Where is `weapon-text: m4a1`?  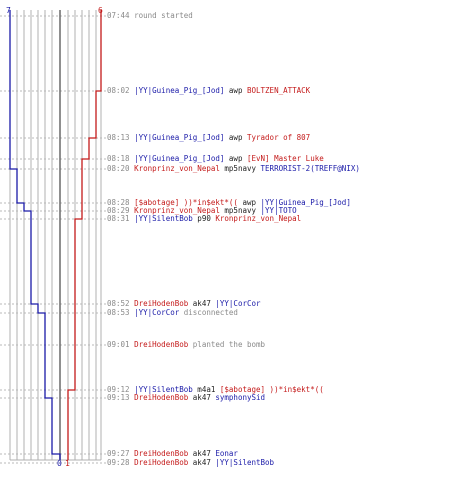
weapon-text: m4a1 is located at coordinates (206, 389).